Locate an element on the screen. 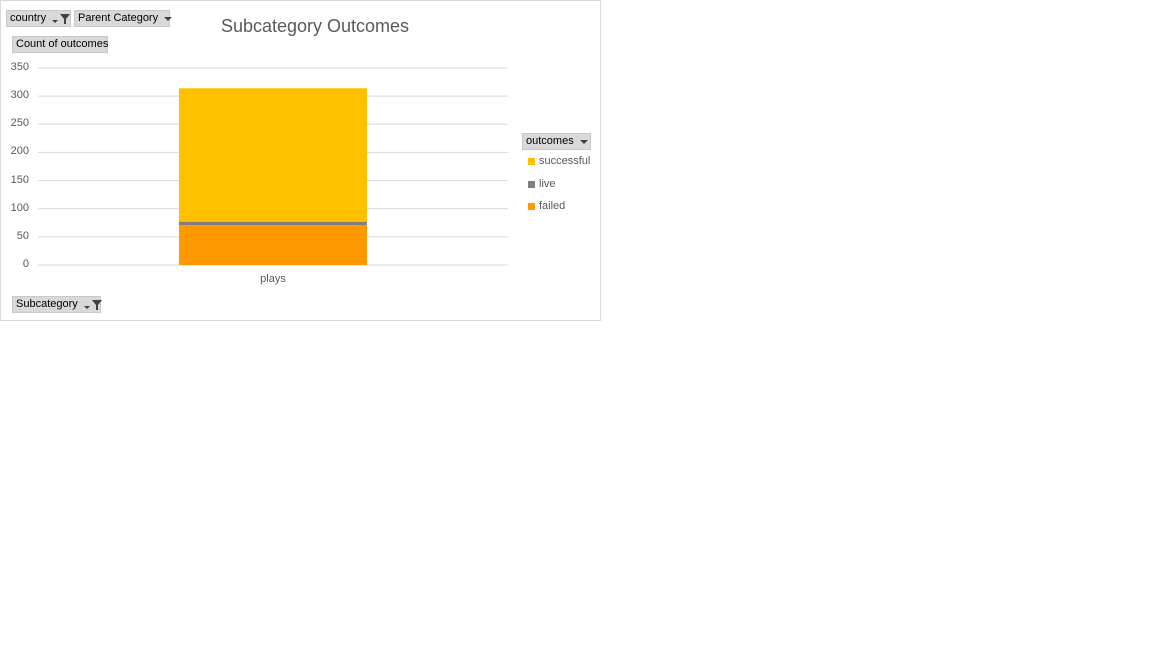 The image size is (1152, 648). x-category-label: plays is located at coordinates (273, 279).